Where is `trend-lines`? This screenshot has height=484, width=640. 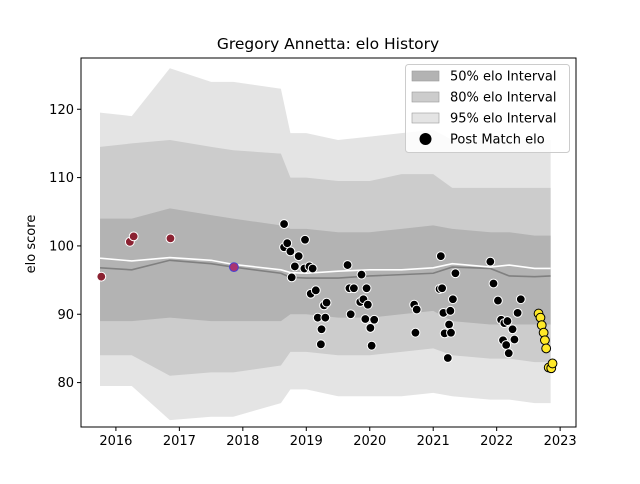 trend-lines is located at coordinates (325, 267).